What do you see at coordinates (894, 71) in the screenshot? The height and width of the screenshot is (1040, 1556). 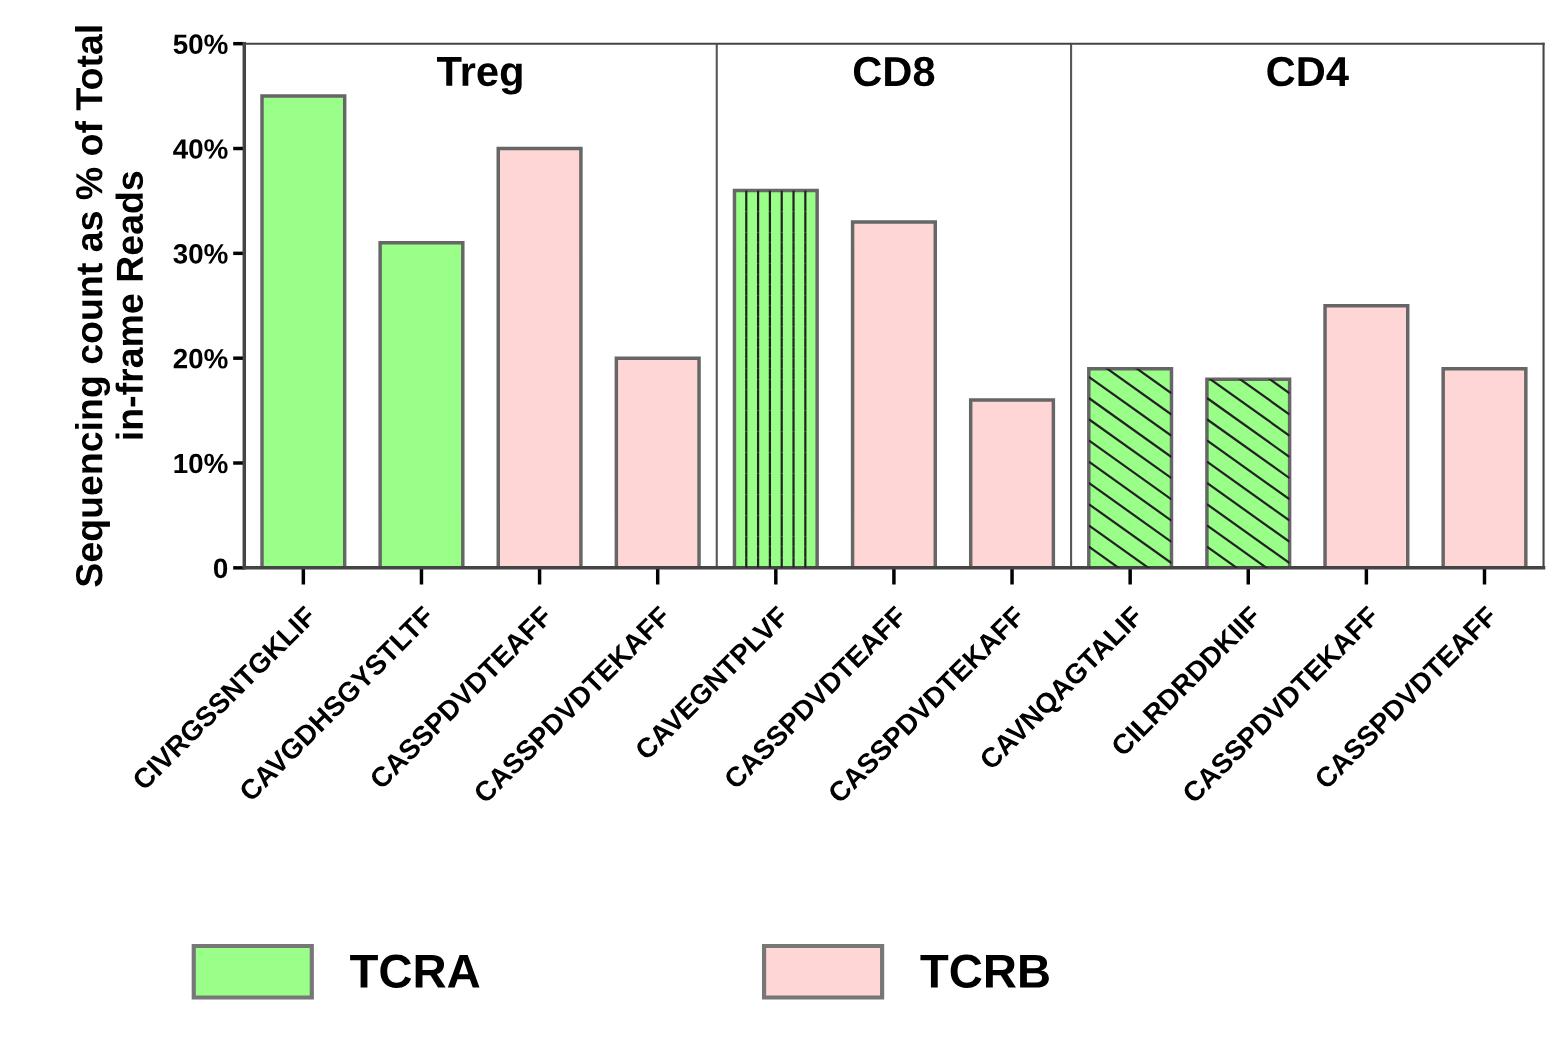 I see `annotation: CD8` at bounding box center [894, 71].